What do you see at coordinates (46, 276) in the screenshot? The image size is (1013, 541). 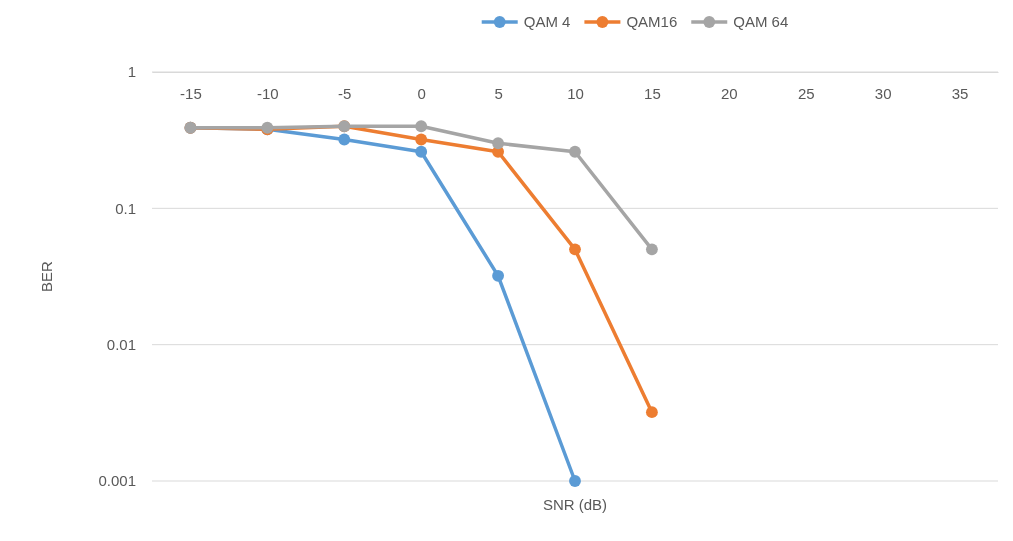 I see `y-axis-title: BER` at bounding box center [46, 276].